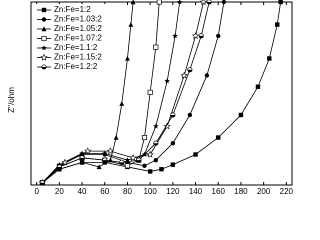  I want to click on legend-label: Zn:Fe=1.2:2, so click(76, 66).